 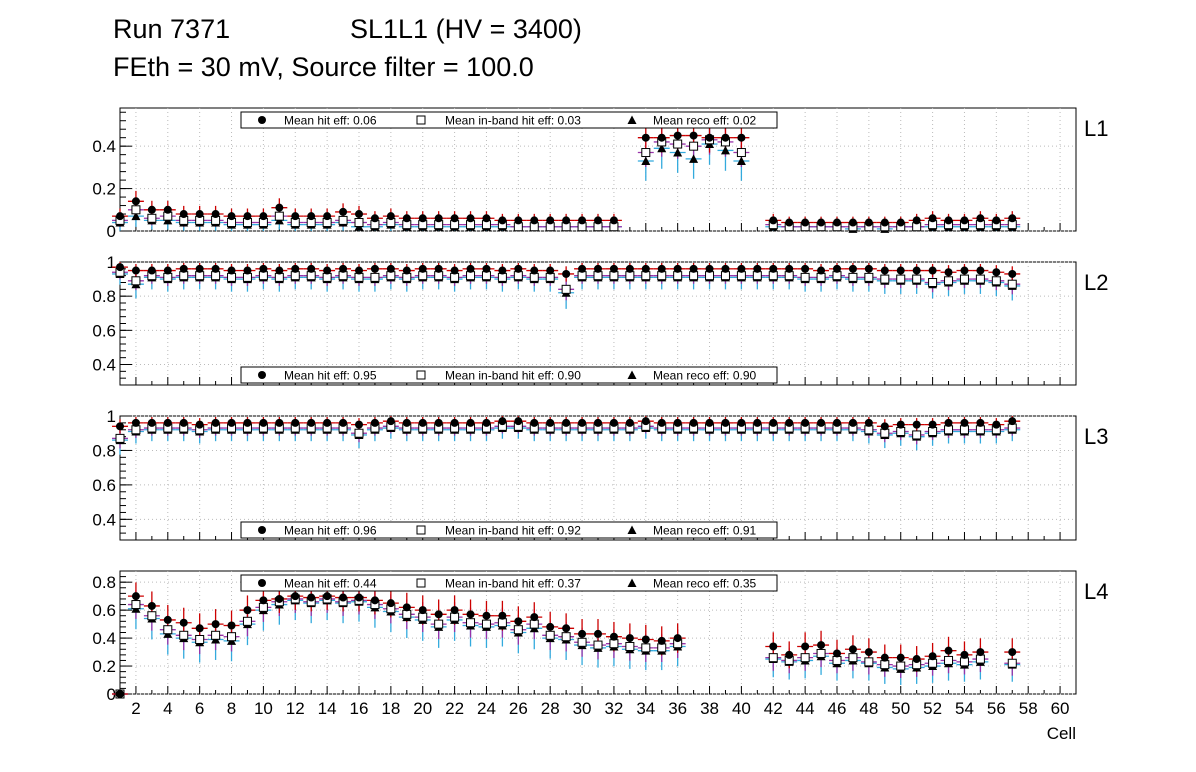 What do you see at coordinates (705, 584) in the screenshot?
I see `legend-reco-label: Mean reco eff: 0.35` at bounding box center [705, 584].